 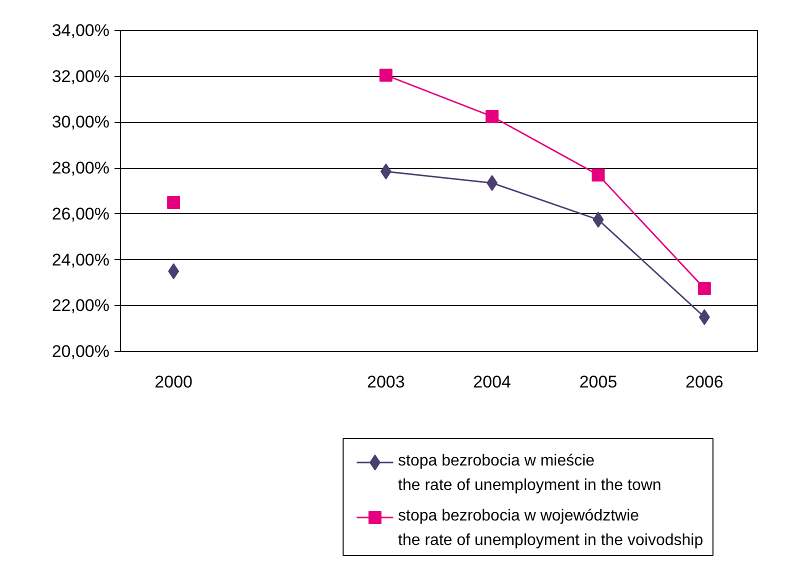 I want to click on legend-label: stopa bezrobocia w województwie the rate of unemployment in the voivodship, so click(x=551, y=528).